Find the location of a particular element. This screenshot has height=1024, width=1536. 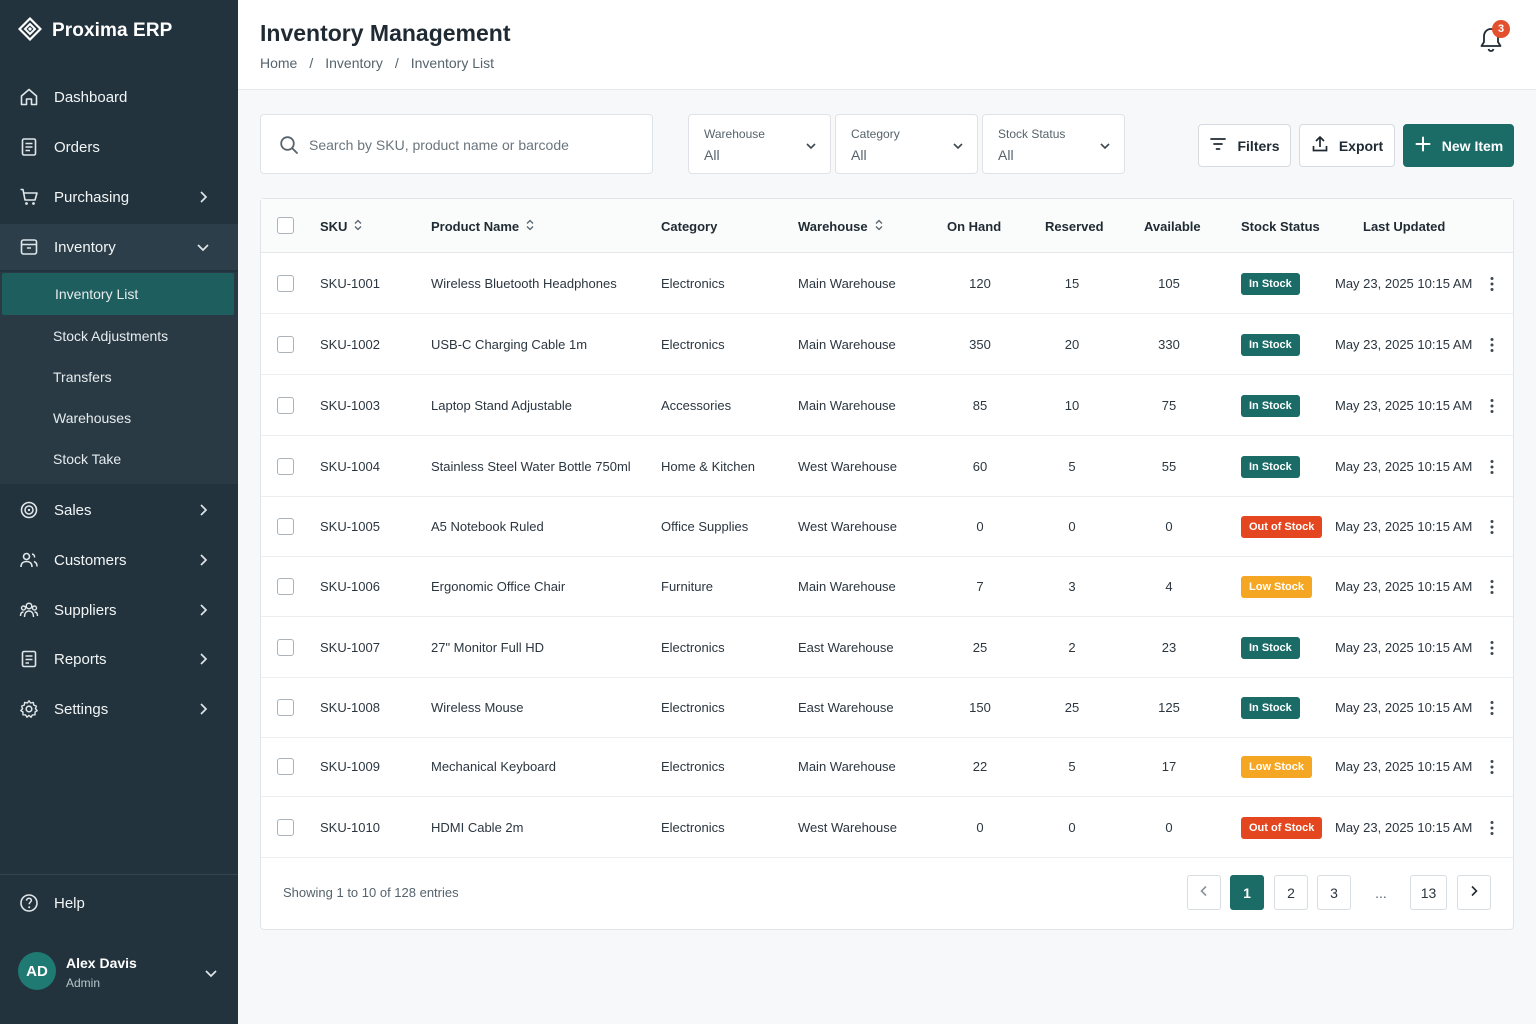

warehouse-filter: Warehouse All is located at coordinates (759, 144).